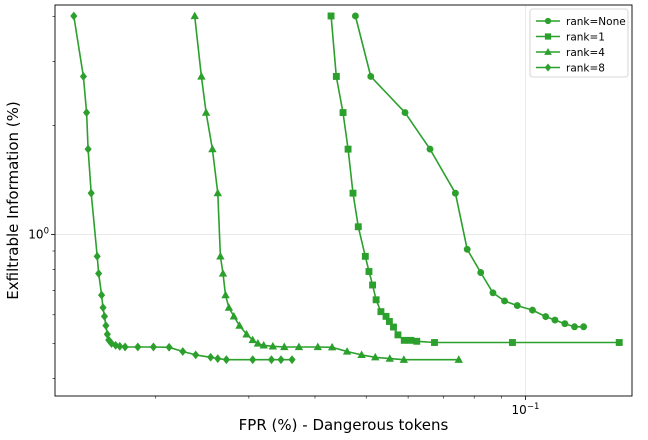 This screenshot has height=440, width=648. I want to click on legend-box, so click(579, 43).